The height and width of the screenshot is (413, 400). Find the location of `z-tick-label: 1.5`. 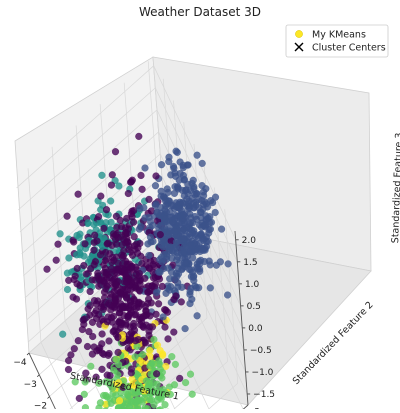

z-tick-label: 1.5 is located at coordinates (250, 263).